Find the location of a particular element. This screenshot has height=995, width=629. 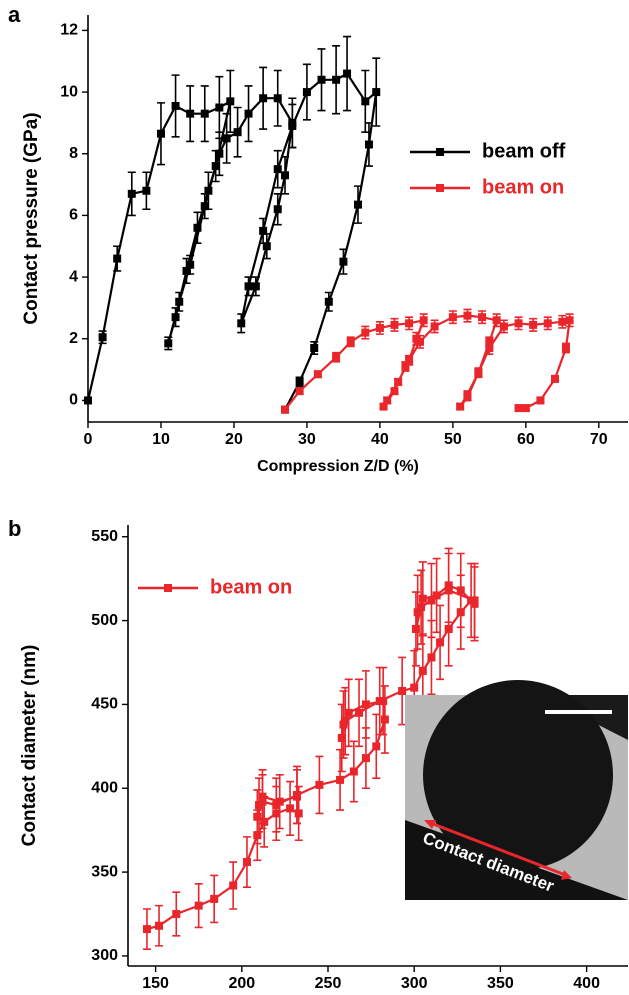

x-tick-label: 350 is located at coordinates (500, 983).